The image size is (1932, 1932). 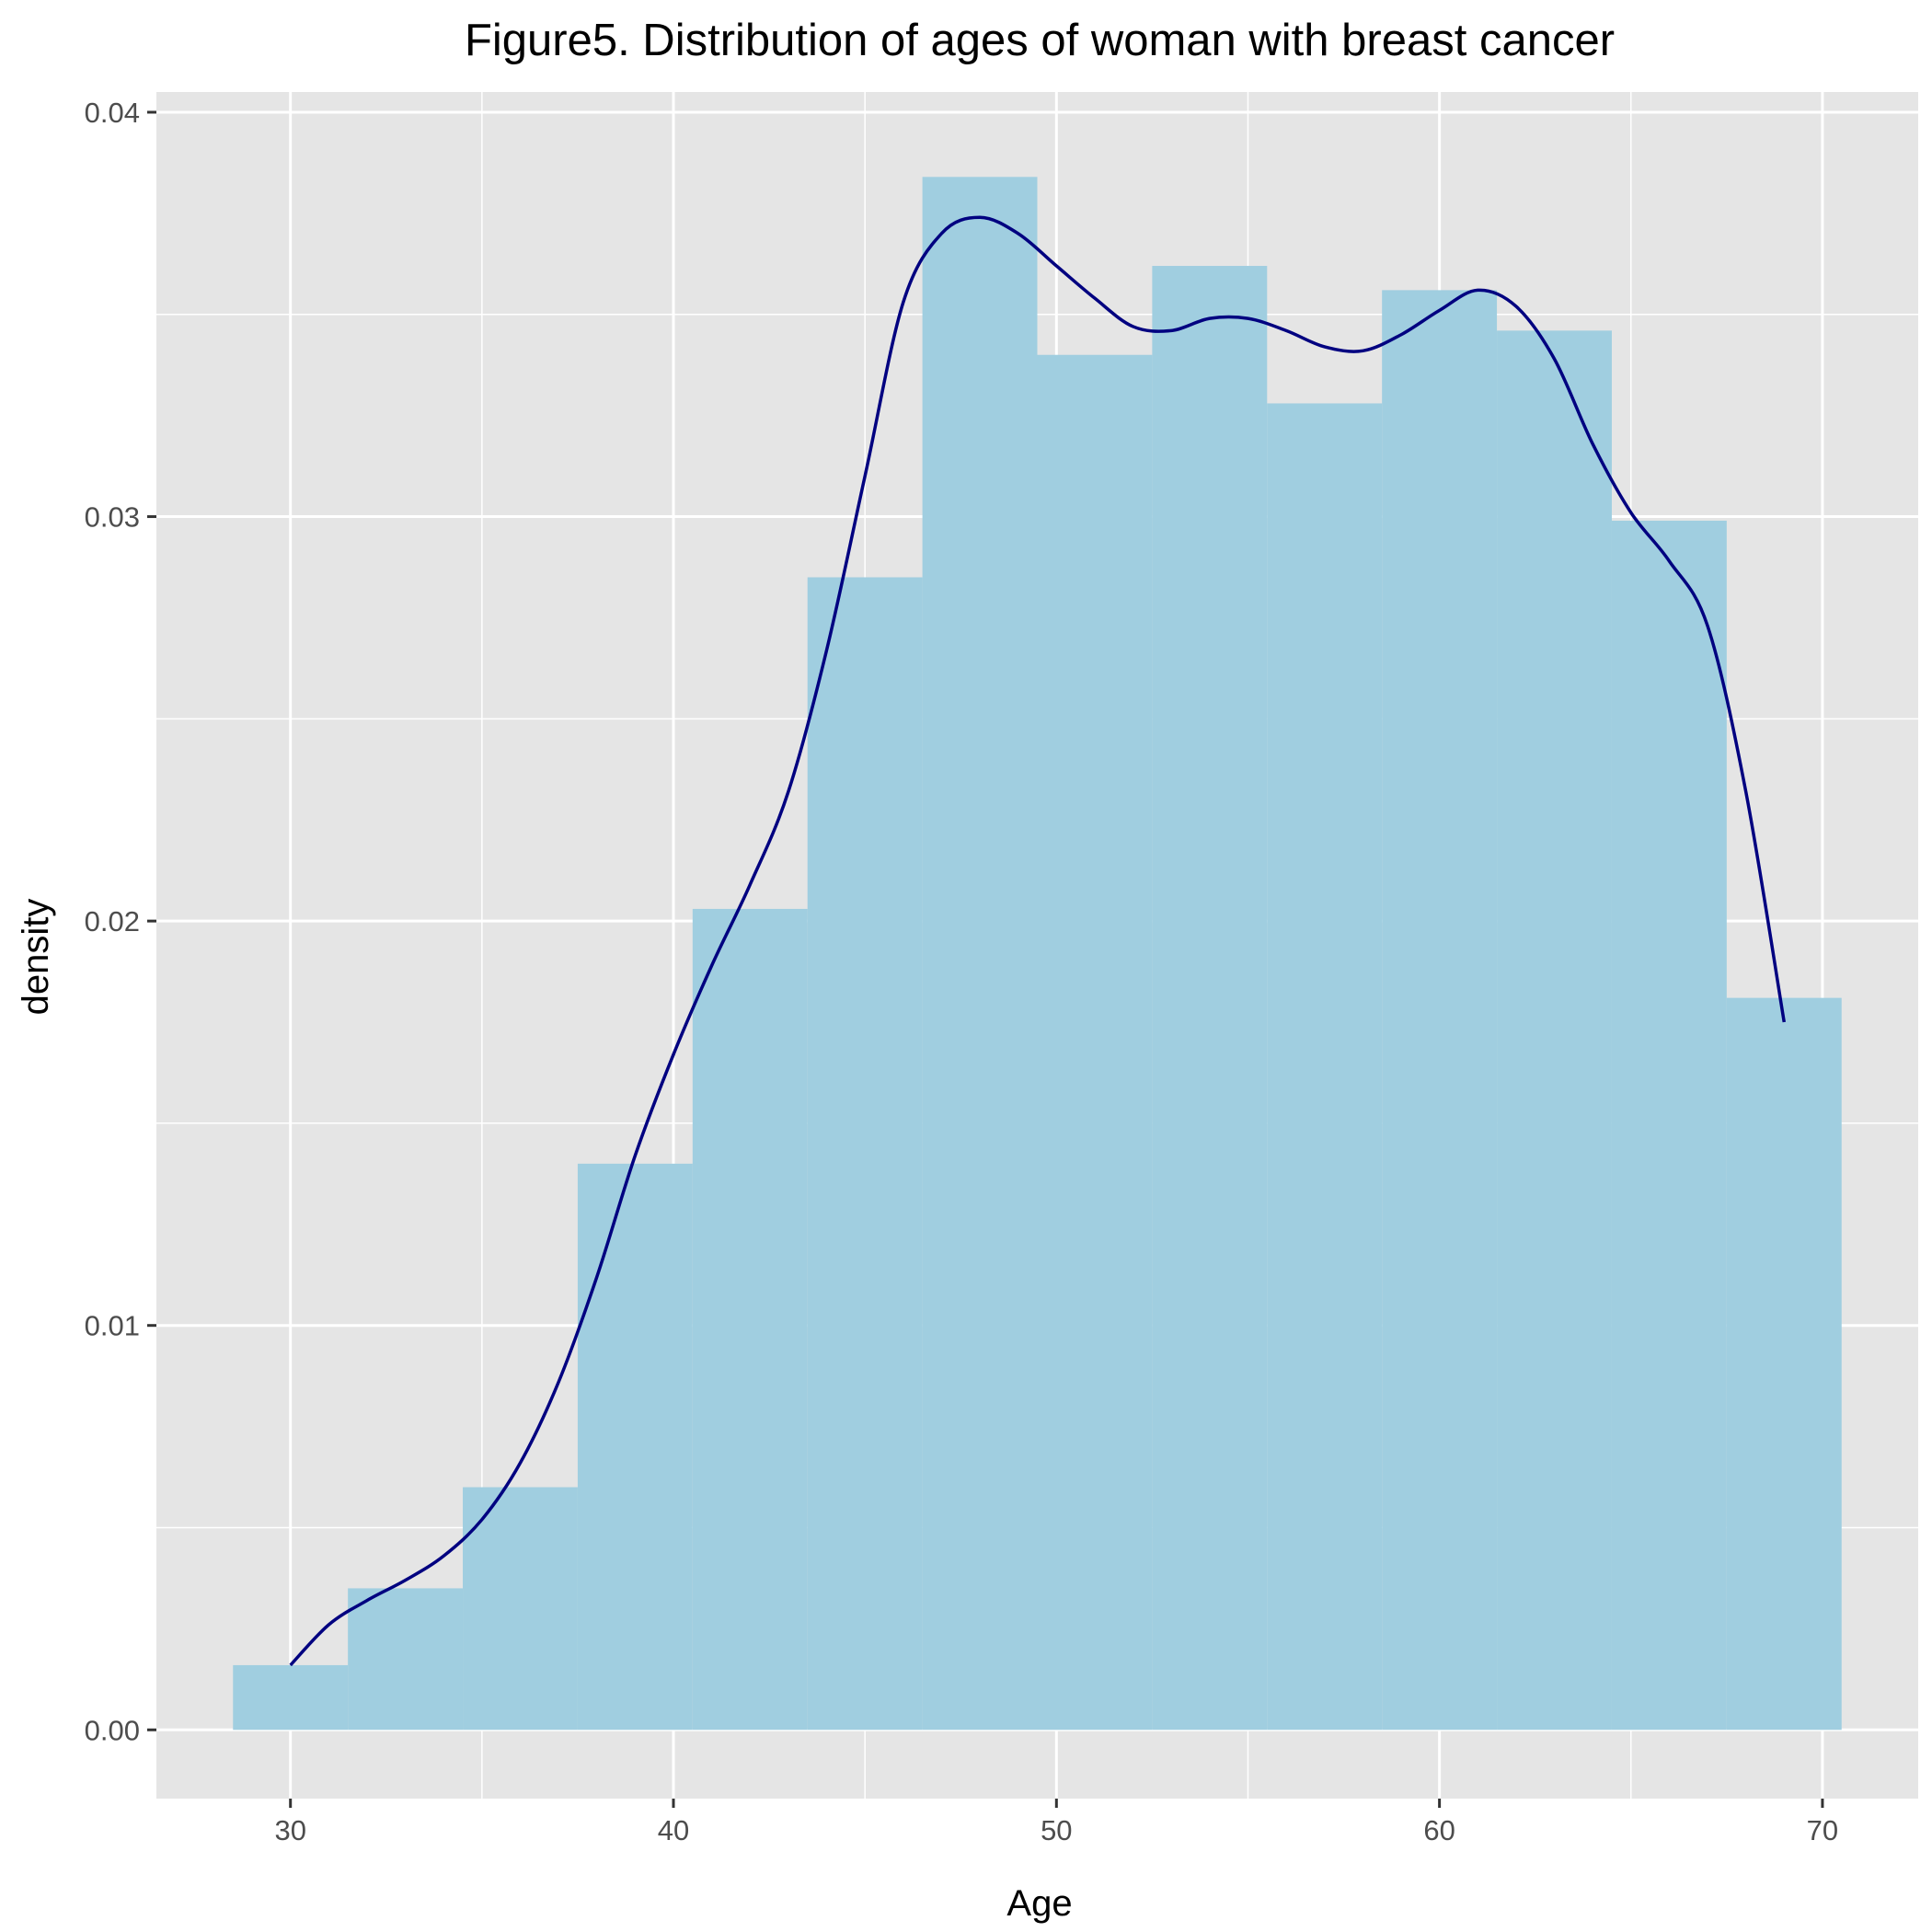 I want to click on x-axis-title: Age, so click(x=1039, y=1903).